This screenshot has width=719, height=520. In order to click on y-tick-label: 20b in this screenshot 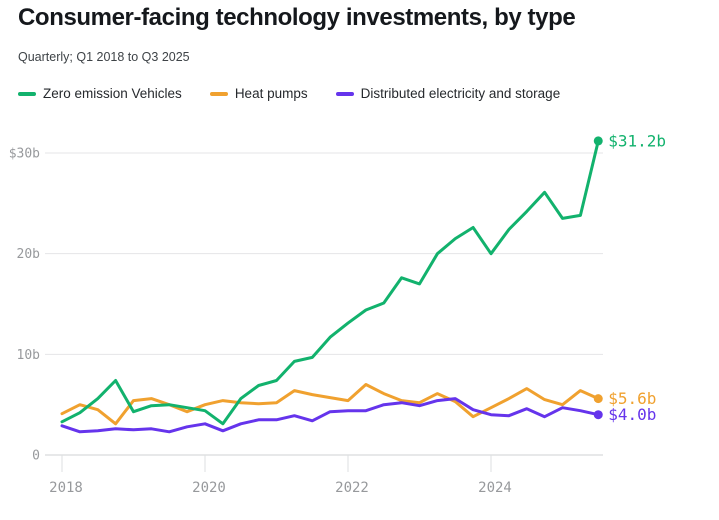, I will do `click(29, 254)`.